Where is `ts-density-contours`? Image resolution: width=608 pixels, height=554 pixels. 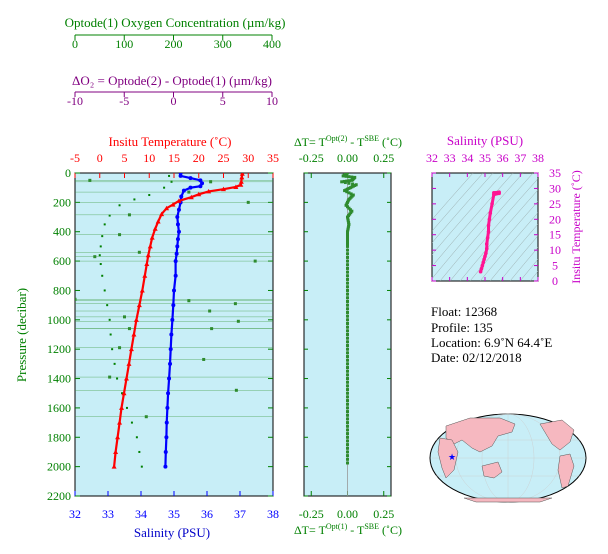 ts-density-contours is located at coordinates (485, 227).